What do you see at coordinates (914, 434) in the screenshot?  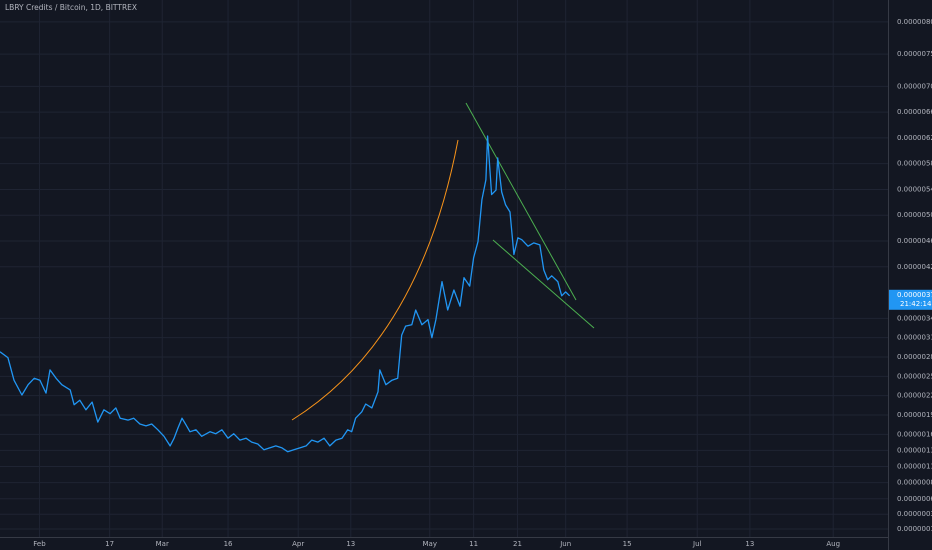 I see `y-tick-label: 0.00000160` at bounding box center [914, 434].